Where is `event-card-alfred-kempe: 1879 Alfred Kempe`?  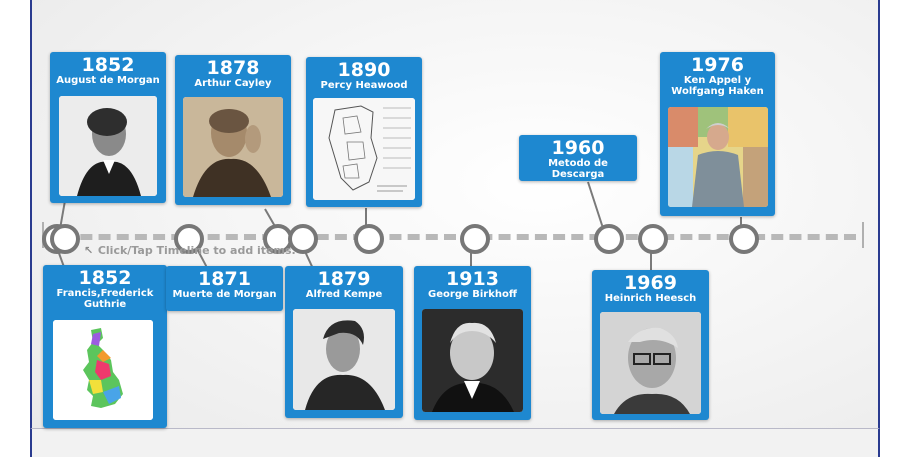 event-card-alfred-kempe: 1879 Alfred Kempe is located at coordinates (344, 342).